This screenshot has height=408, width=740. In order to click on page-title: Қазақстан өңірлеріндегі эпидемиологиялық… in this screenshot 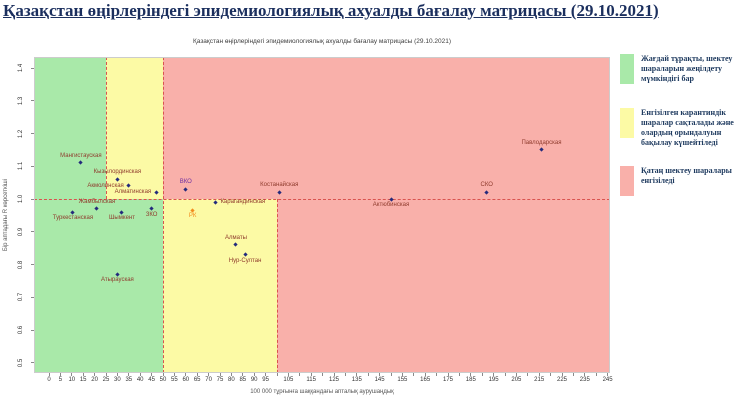, I will do `click(331, 10)`.